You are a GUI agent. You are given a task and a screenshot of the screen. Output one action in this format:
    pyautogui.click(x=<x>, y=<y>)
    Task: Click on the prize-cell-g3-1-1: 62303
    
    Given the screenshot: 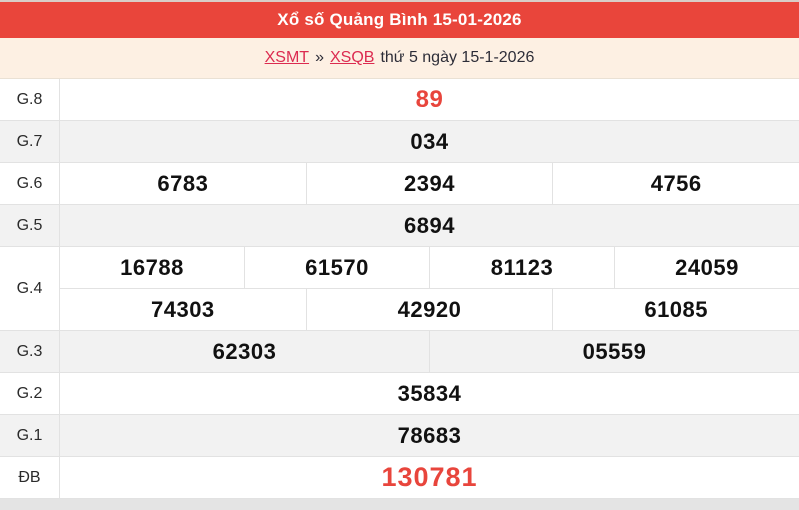 What is the action you would take?
    pyautogui.click(x=244, y=351)
    